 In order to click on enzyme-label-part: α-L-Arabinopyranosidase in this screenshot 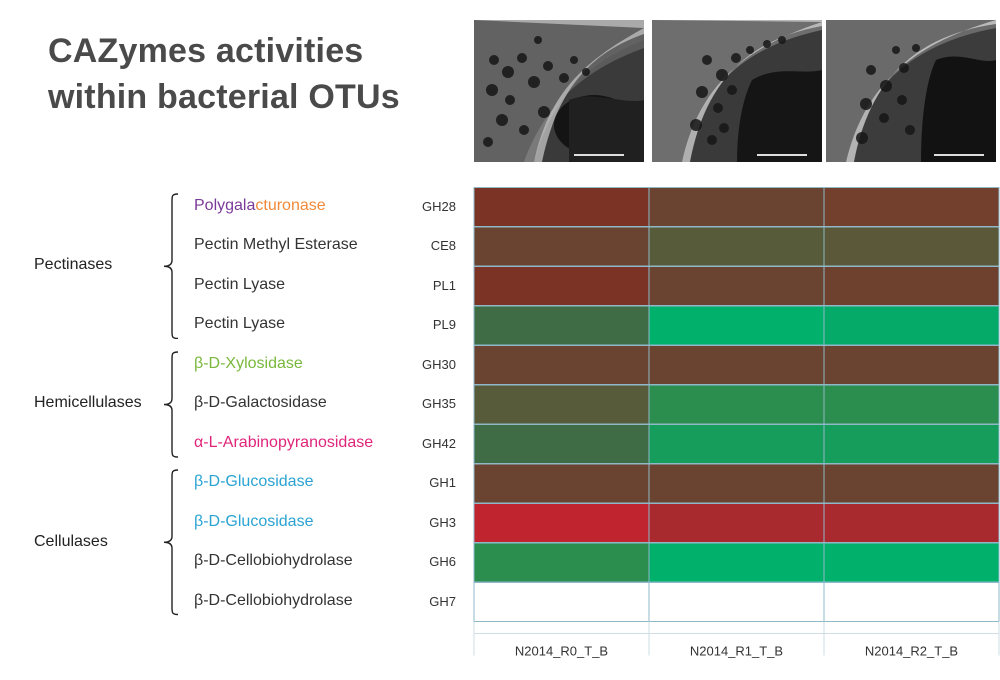, I will do `click(284, 442)`.